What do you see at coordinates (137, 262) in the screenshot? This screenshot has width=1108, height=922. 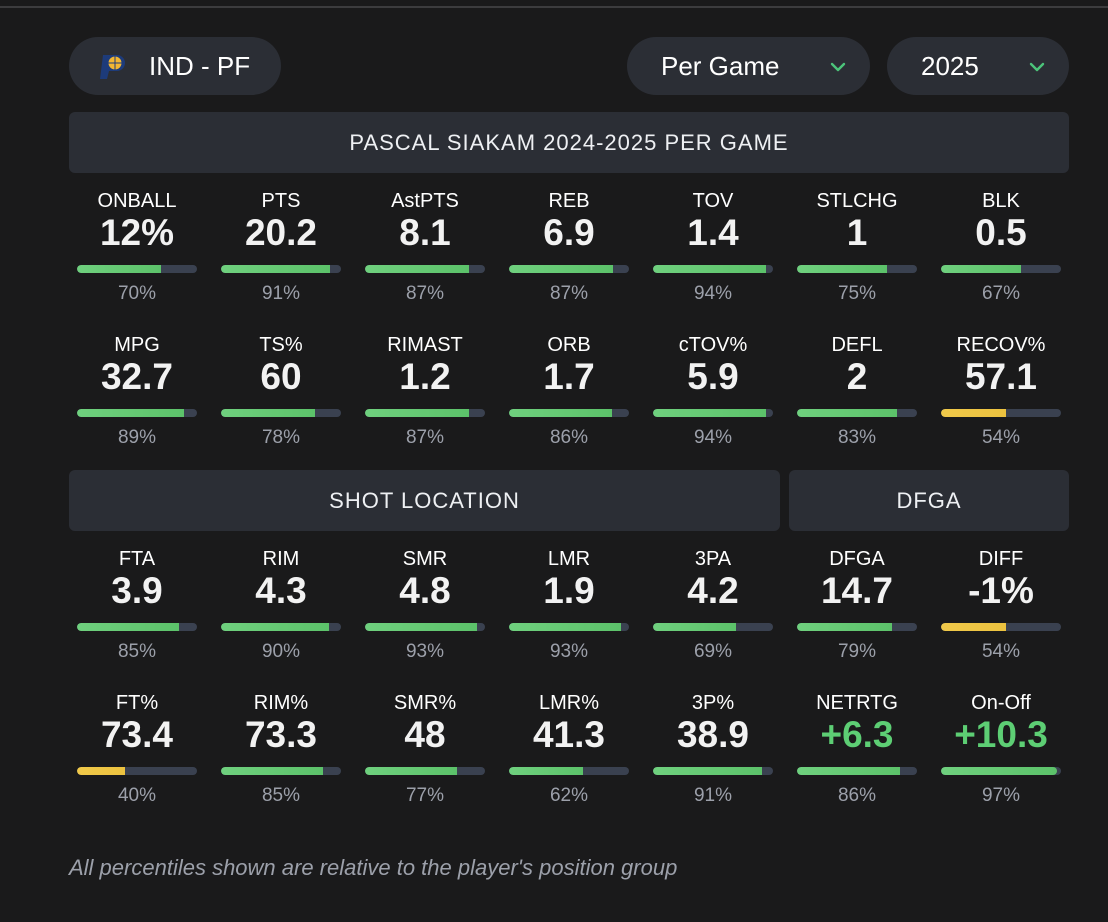 I see `stat-card: ONBALL 12% 70%` at bounding box center [137, 262].